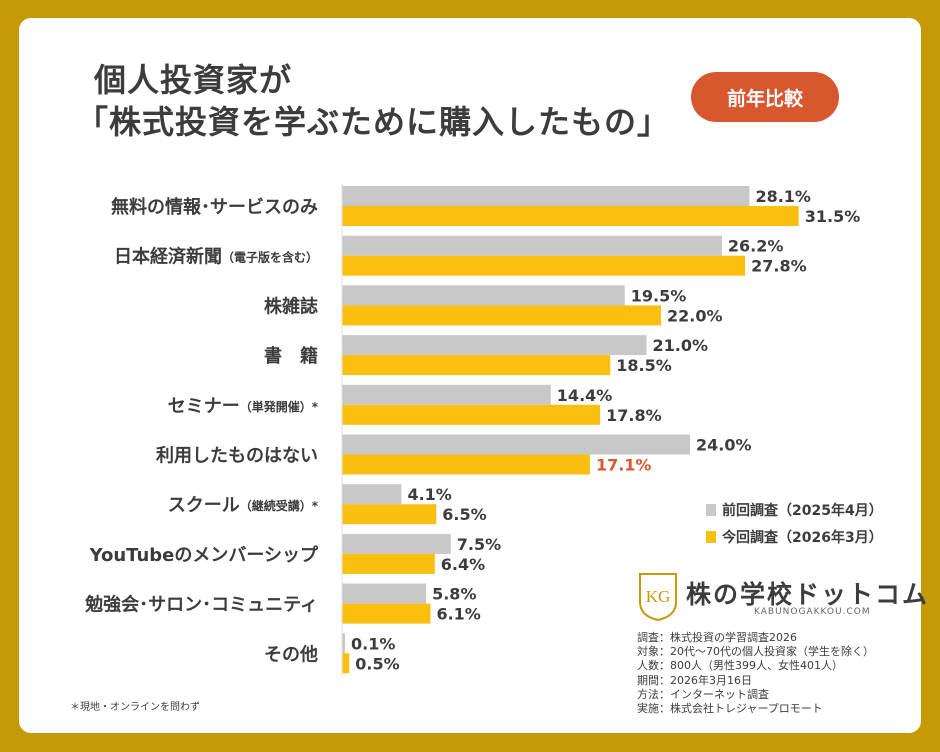 The height and width of the screenshot is (752, 940). What do you see at coordinates (711, 509) in the screenshot?
I see `legend-swatch-prev` at bounding box center [711, 509].